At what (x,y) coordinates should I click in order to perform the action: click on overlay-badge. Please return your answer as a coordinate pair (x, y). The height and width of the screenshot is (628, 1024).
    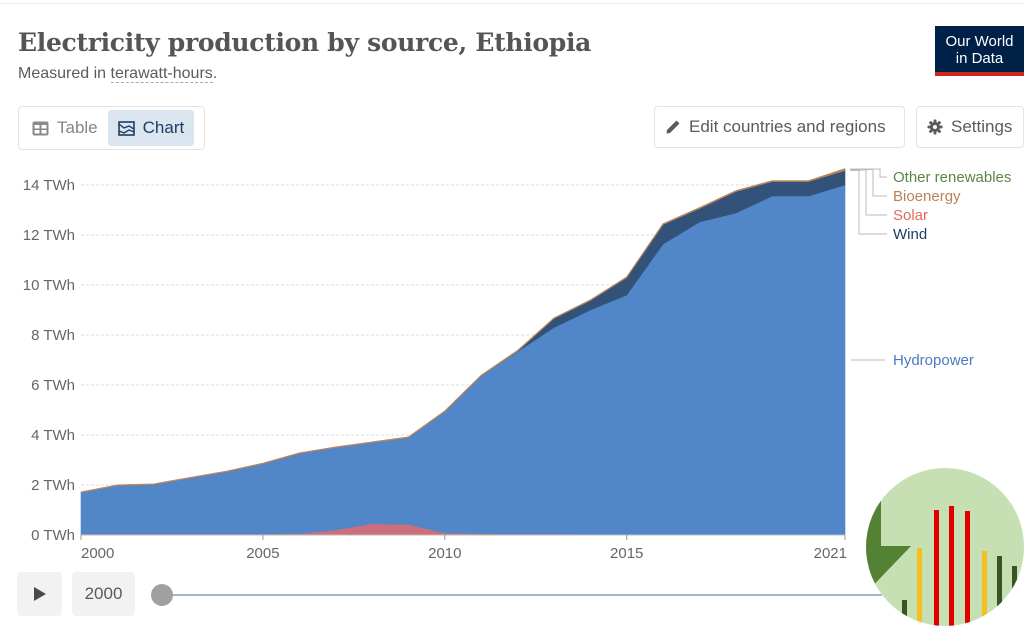
    Looking at the image, I should click on (945, 547).